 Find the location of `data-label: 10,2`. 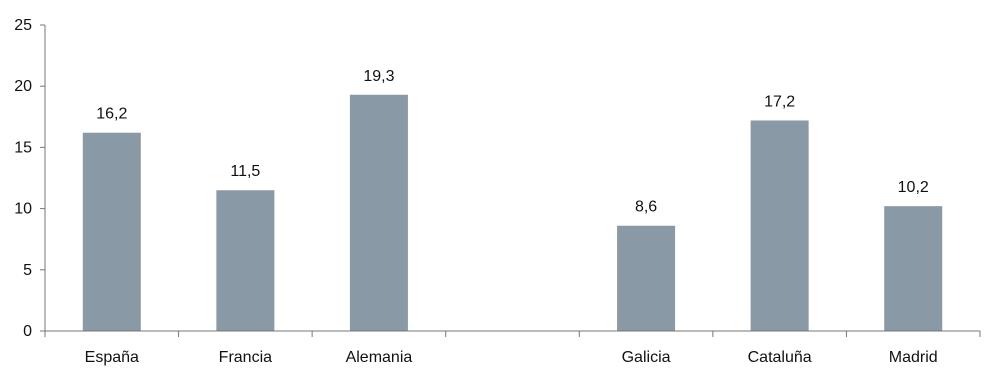

data-label: 10,2 is located at coordinates (913, 187).